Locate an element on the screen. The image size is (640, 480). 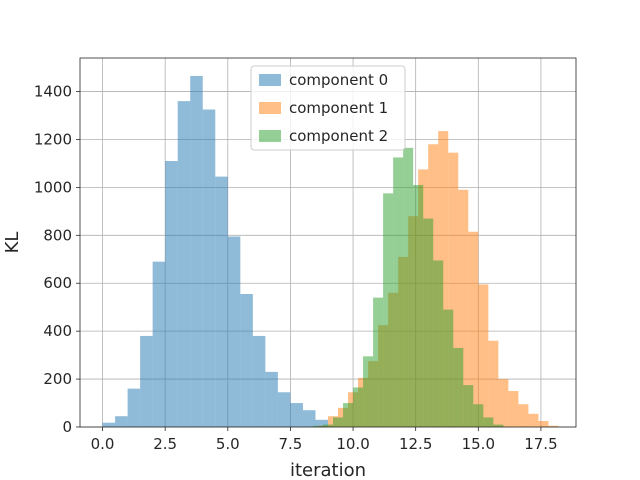
x-tick-label: 0.0 is located at coordinates (103, 444).